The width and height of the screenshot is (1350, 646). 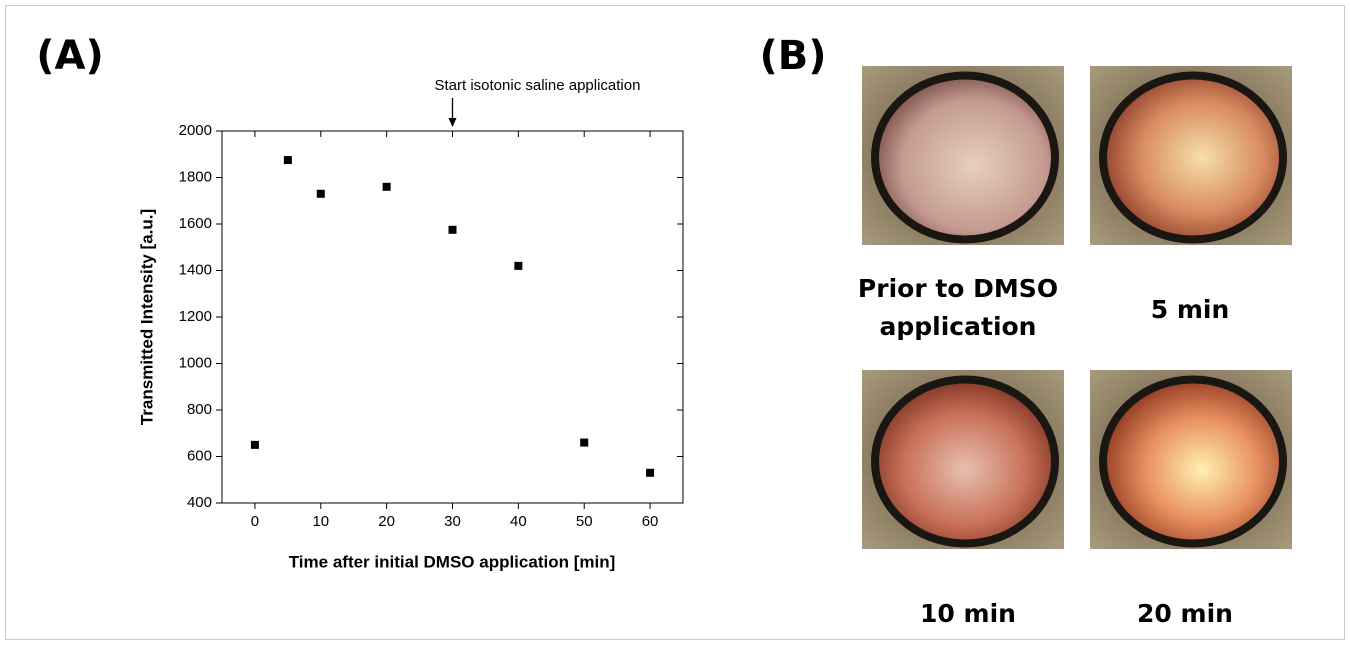 I want to click on y-tick-label: 1400, so click(x=195, y=269).